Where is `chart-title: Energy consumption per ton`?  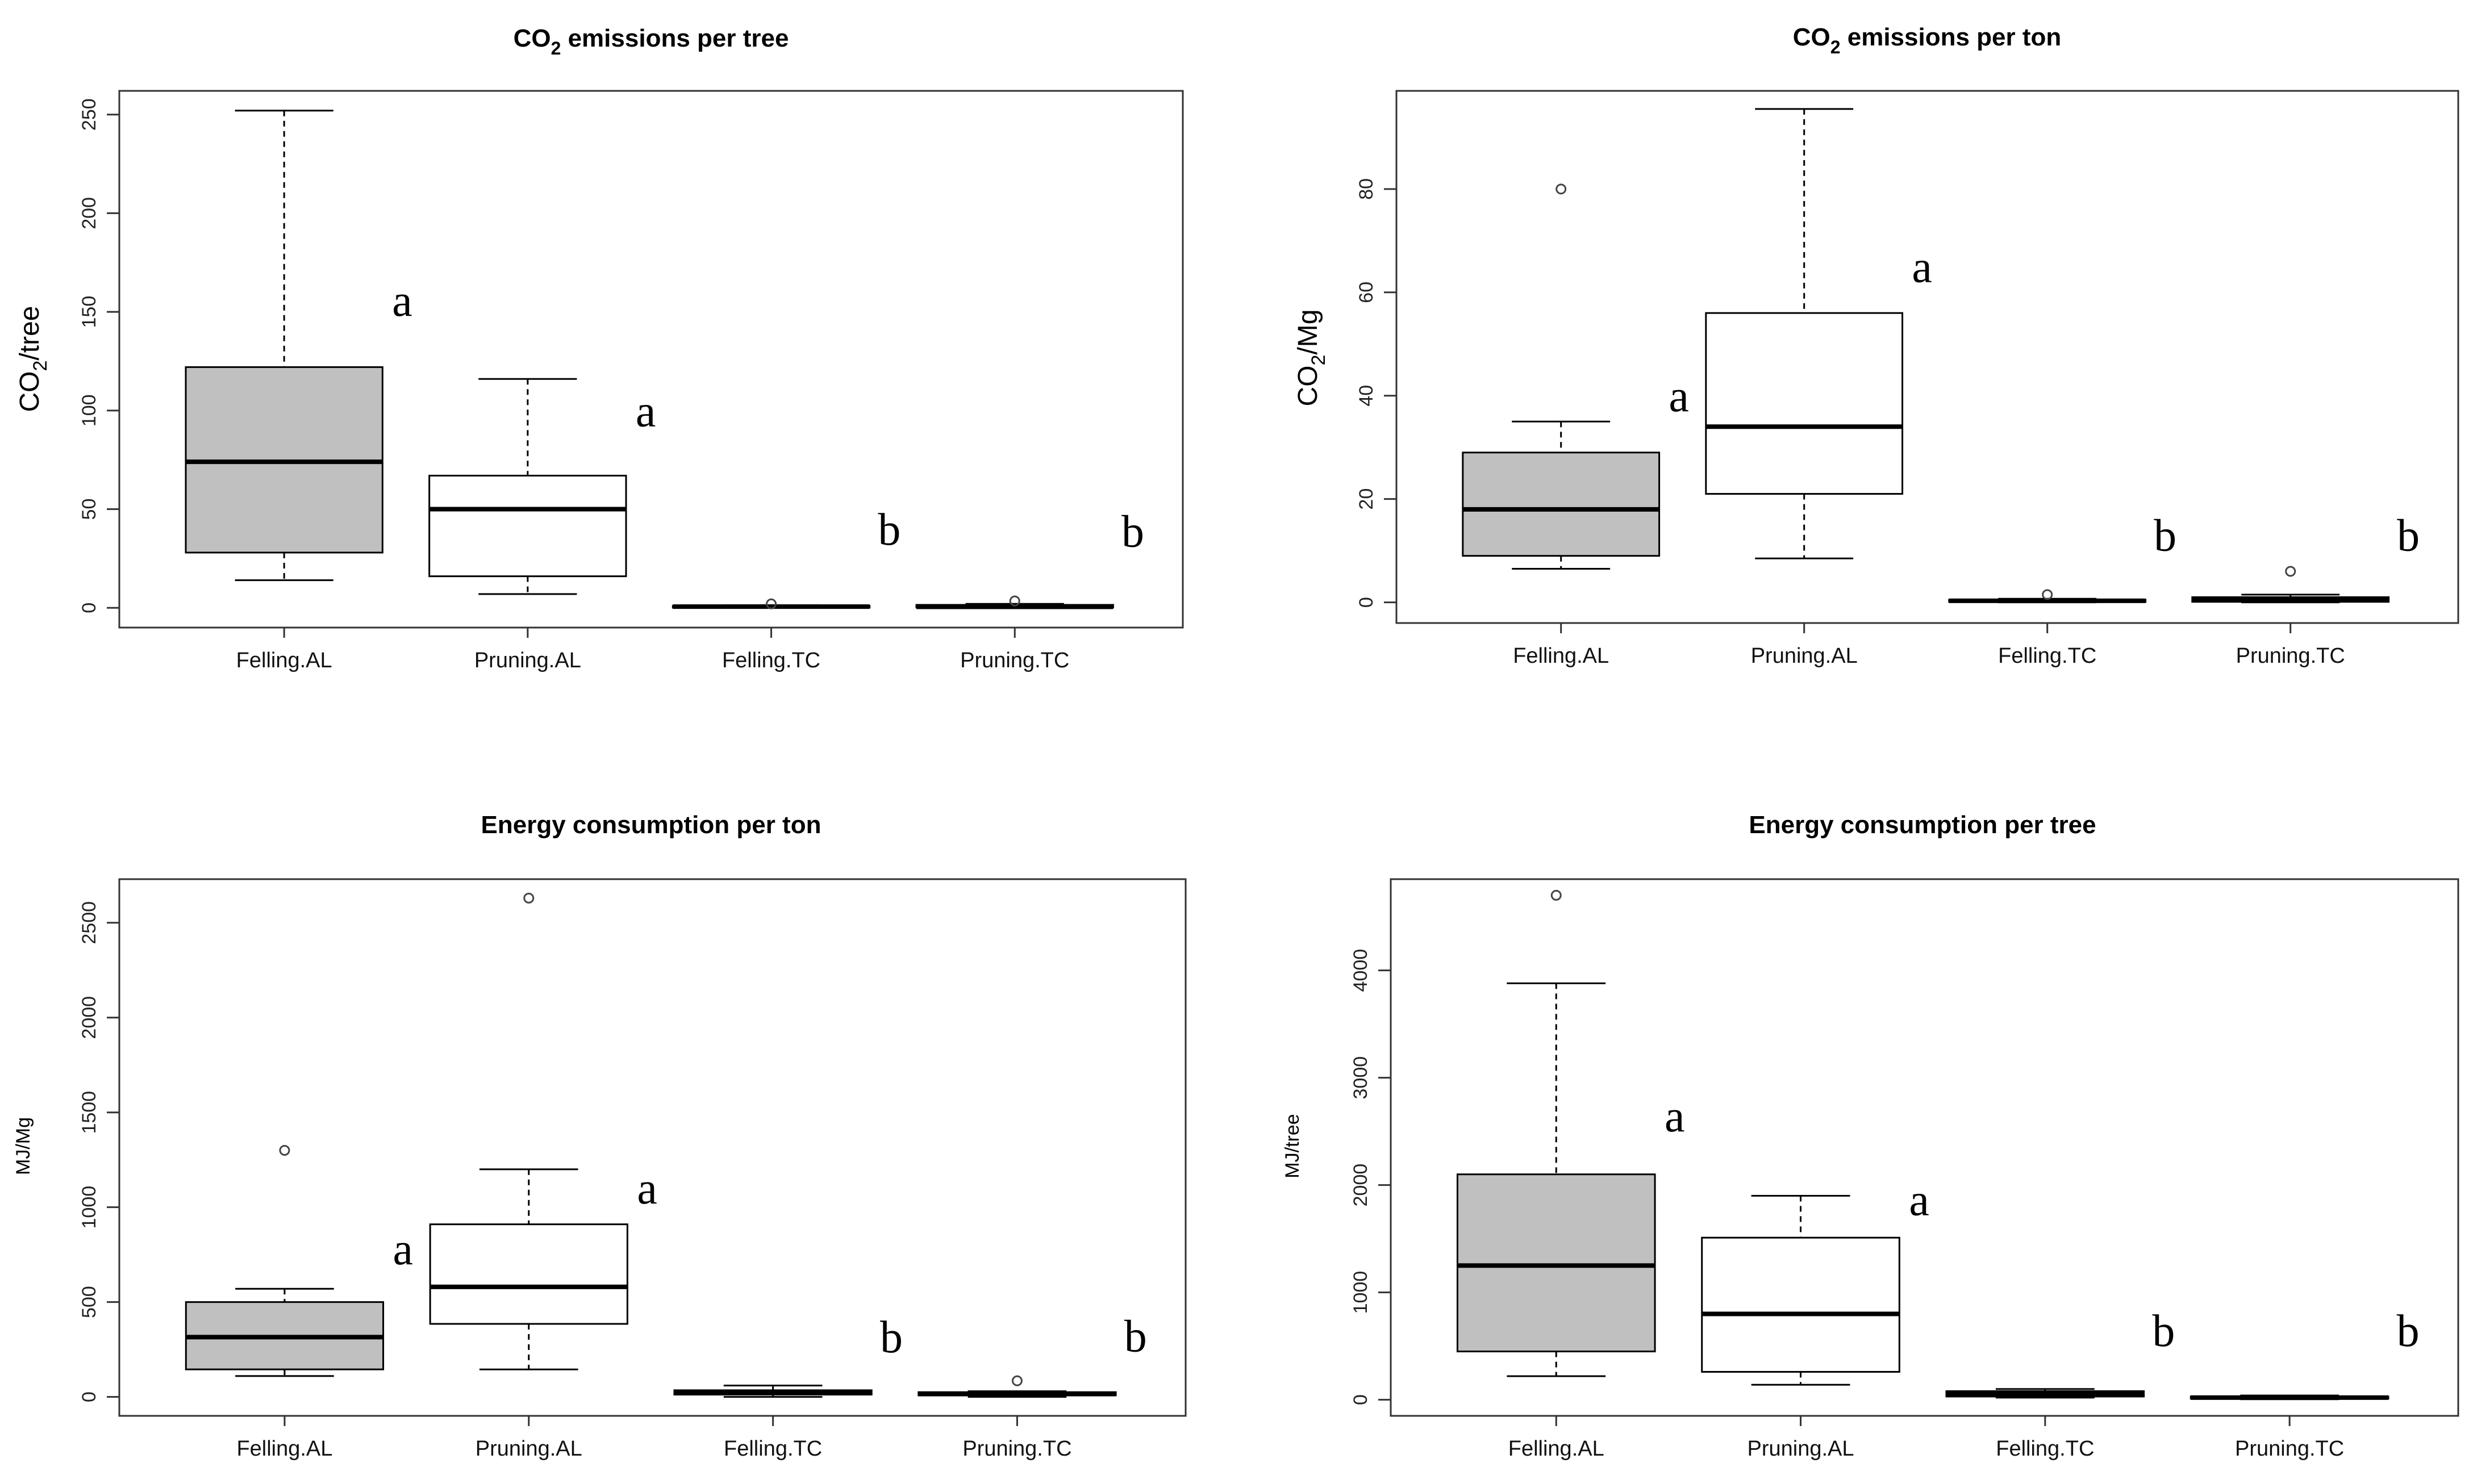 chart-title: Energy consumption per ton is located at coordinates (651, 825).